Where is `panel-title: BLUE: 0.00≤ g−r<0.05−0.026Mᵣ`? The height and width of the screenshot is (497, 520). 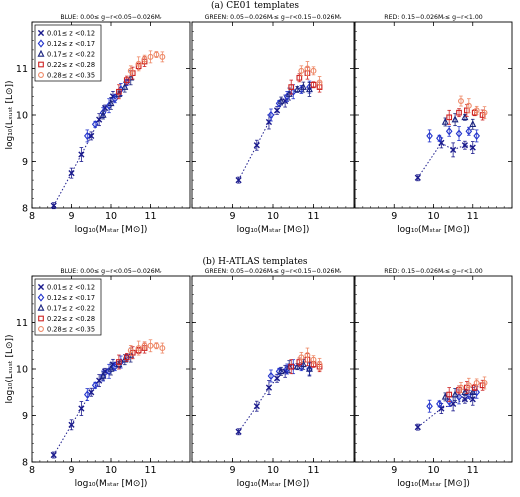 panel-title: BLUE: 0.00≤ g−r<0.05−0.026Mᵣ is located at coordinates (111, 17).